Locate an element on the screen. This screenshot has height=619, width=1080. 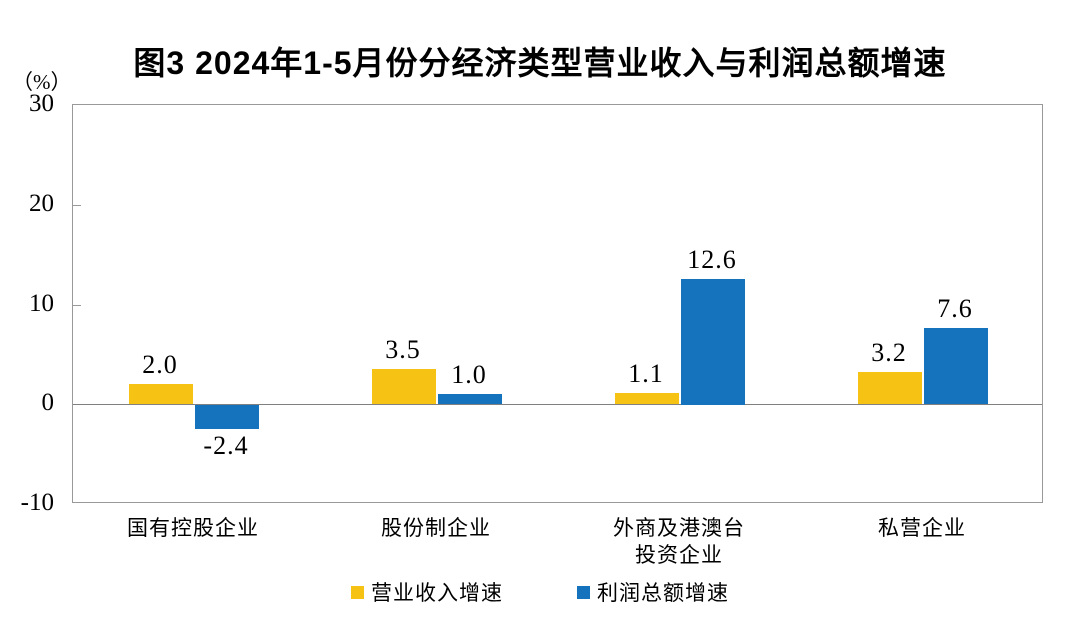
bar-series1-group0 is located at coordinates (227, 417).